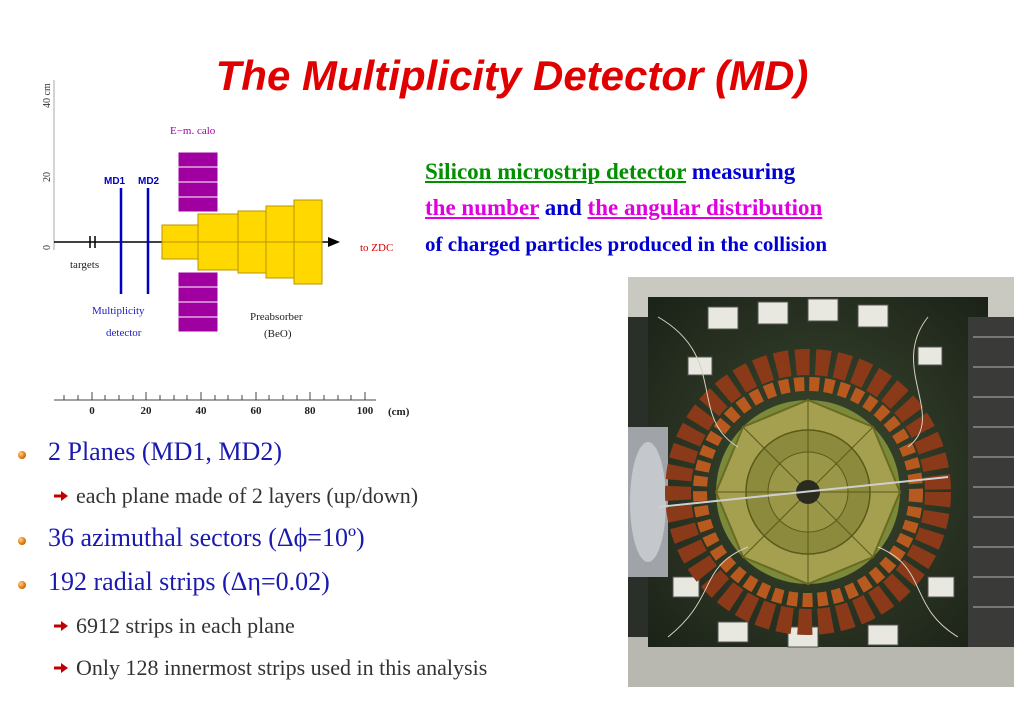  What do you see at coordinates (278, 334) in the screenshot?
I see `label-beo: (BeO)` at bounding box center [278, 334].